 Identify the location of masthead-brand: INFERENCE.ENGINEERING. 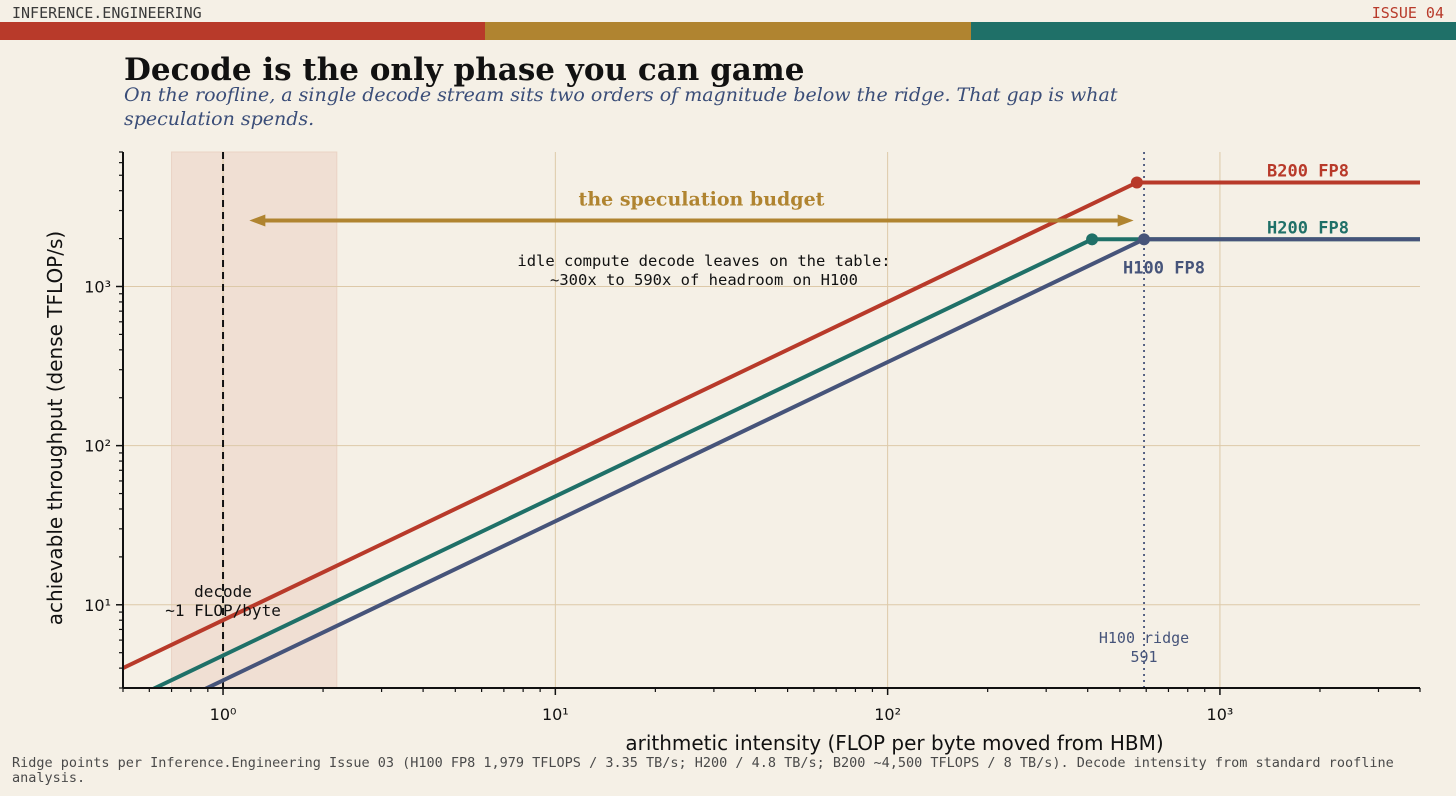
(107, 13).